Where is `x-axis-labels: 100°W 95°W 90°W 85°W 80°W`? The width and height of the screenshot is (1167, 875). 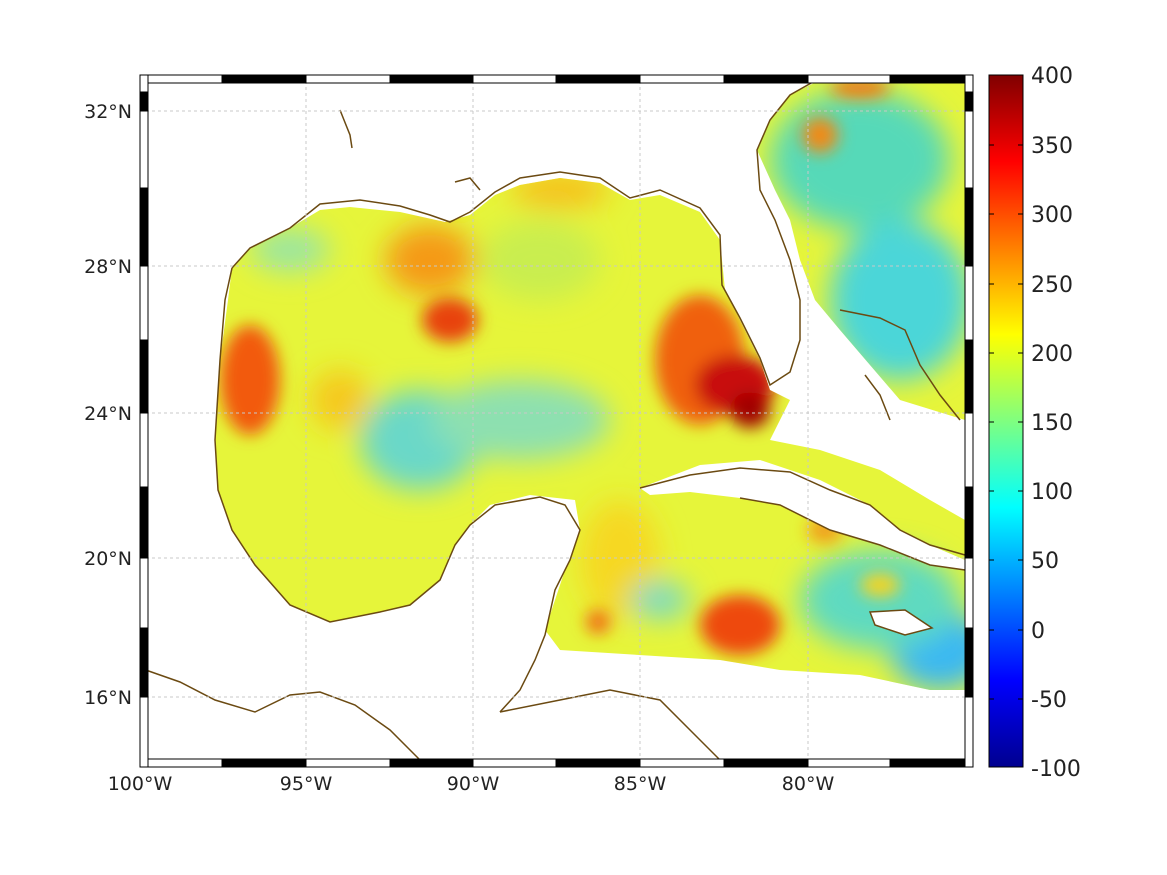
x-axis-labels: 100°W 95°W 90°W 85°W 80°W is located at coordinates (471, 784).